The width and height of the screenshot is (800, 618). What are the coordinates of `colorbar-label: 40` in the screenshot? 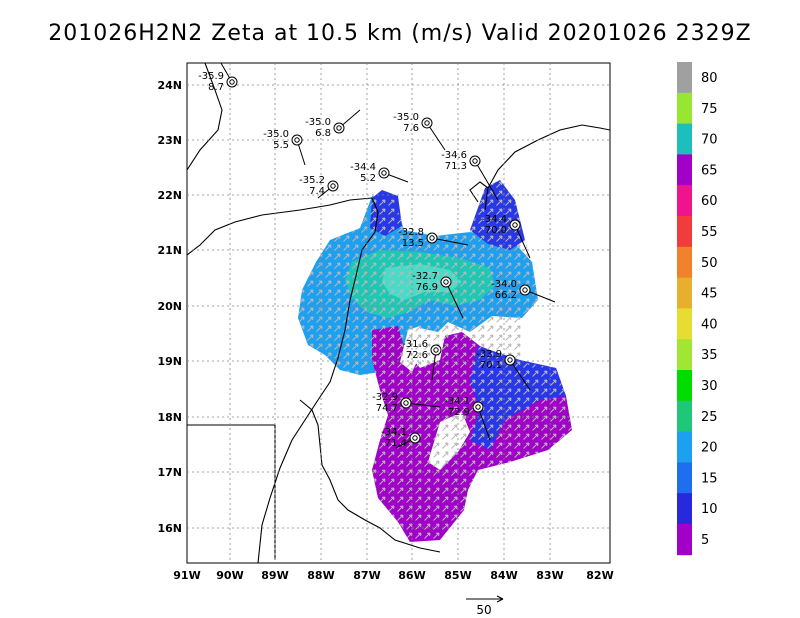 It's located at (709, 324).